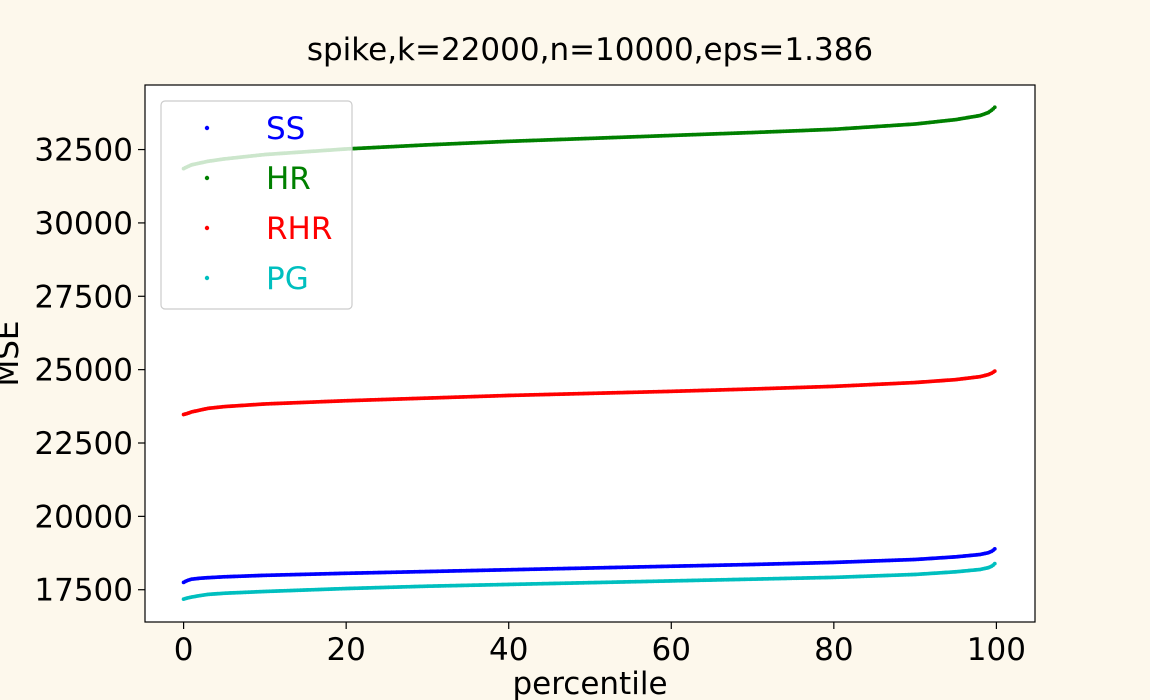 The height and width of the screenshot is (700, 1150). Describe the element at coordinates (13, 353) in the screenshot. I see `y-axis-label: MSE` at that location.